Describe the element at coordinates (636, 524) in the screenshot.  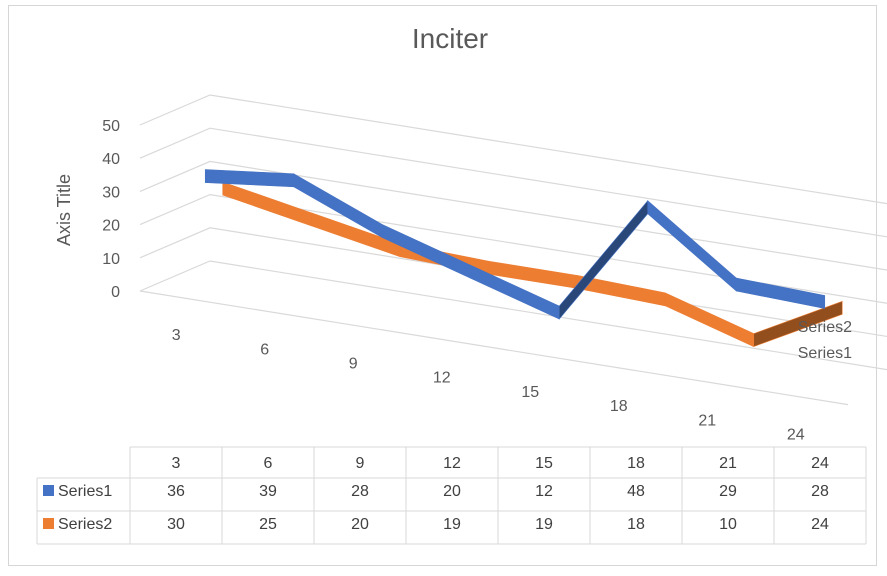
I see `table-value-cell: 18` at that location.